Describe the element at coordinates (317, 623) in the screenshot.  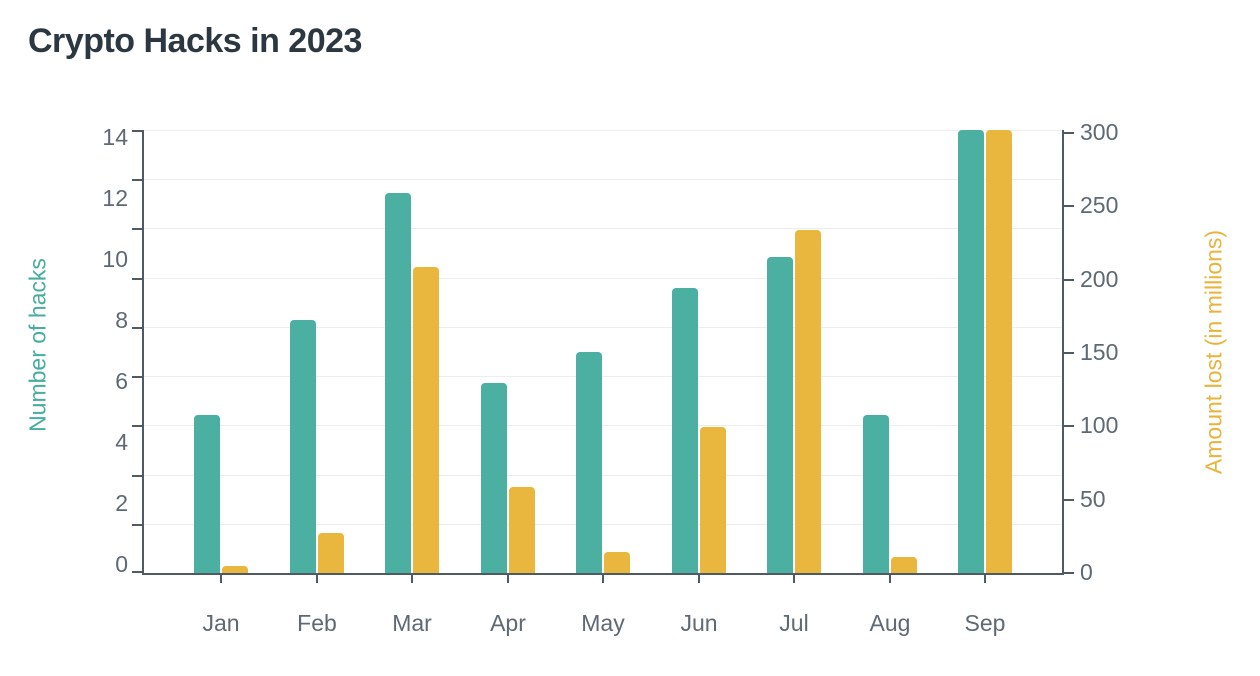
I see `x-tick-label-feb: Feb` at that location.